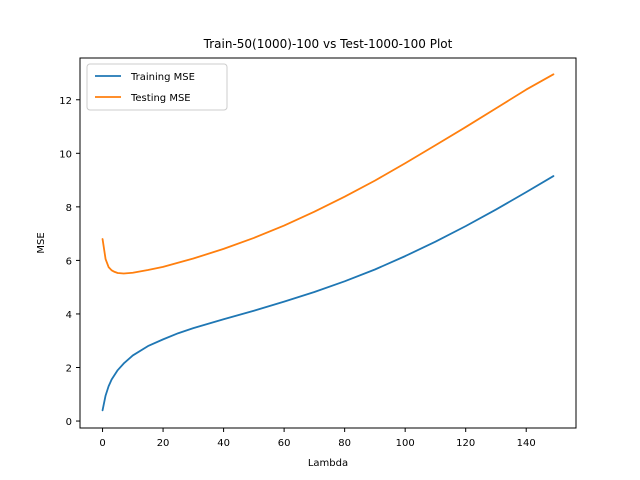 This screenshot has width=640, height=480. I want to click on x-tick-label-1: 20, so click(163, 443).